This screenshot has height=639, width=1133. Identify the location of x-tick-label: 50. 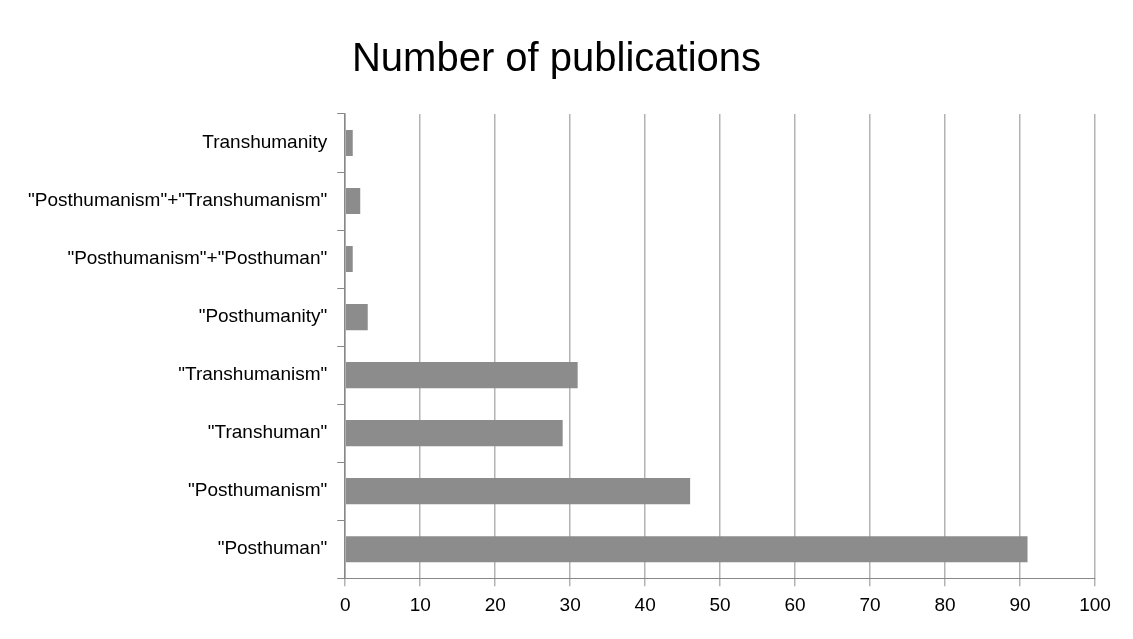
(720, 604).